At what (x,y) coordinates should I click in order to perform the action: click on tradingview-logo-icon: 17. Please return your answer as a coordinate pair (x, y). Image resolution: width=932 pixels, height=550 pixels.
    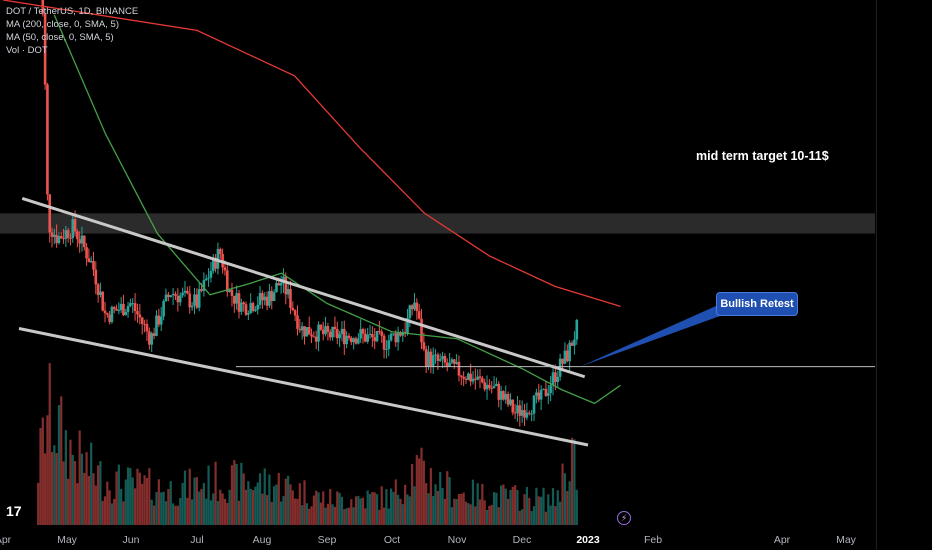
    Looking at the image, I should click on (14, 511).